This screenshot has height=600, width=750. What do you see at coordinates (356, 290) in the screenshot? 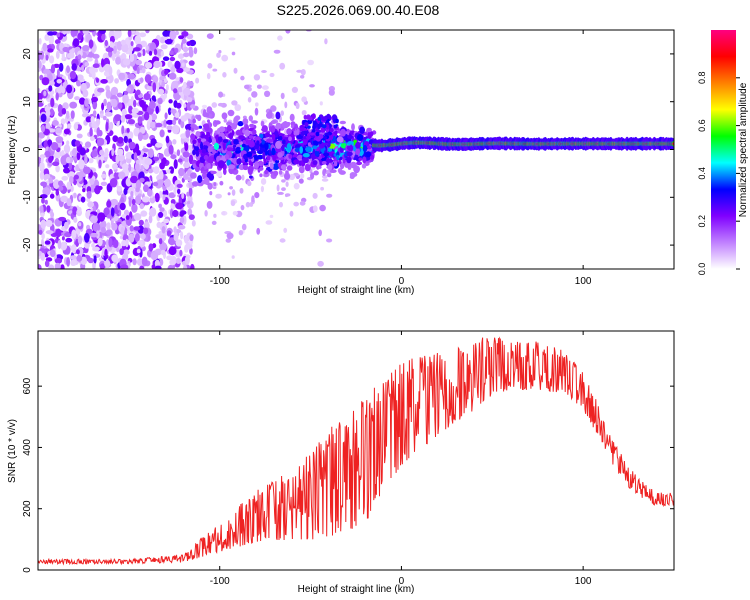
I see `spectrogram-x-axis-label: Height of straight line (km)` at bounding box center [356, 290].